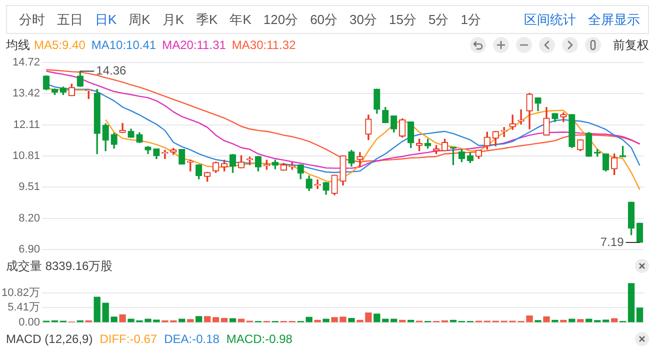 The width and height of the screenshot is (655, 348). I want to click on legend-title: 均线, so click(18, 45).